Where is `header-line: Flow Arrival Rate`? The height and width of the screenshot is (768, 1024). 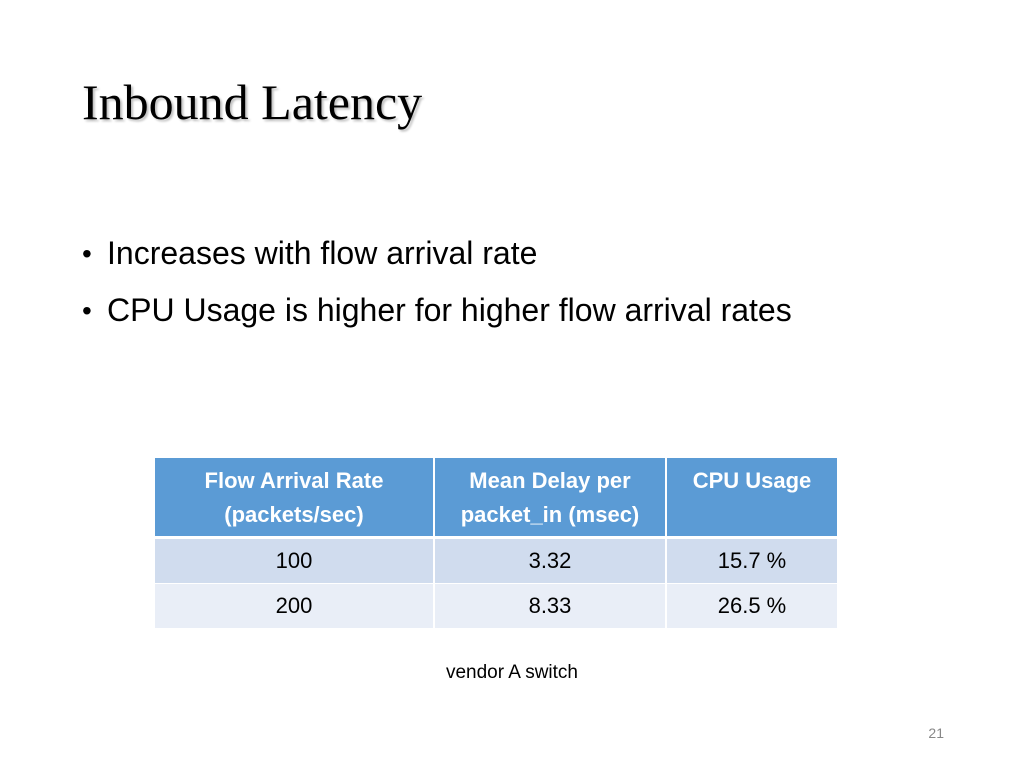 header-line: Flow Arrival Rate is located at coordinates (294, 480).